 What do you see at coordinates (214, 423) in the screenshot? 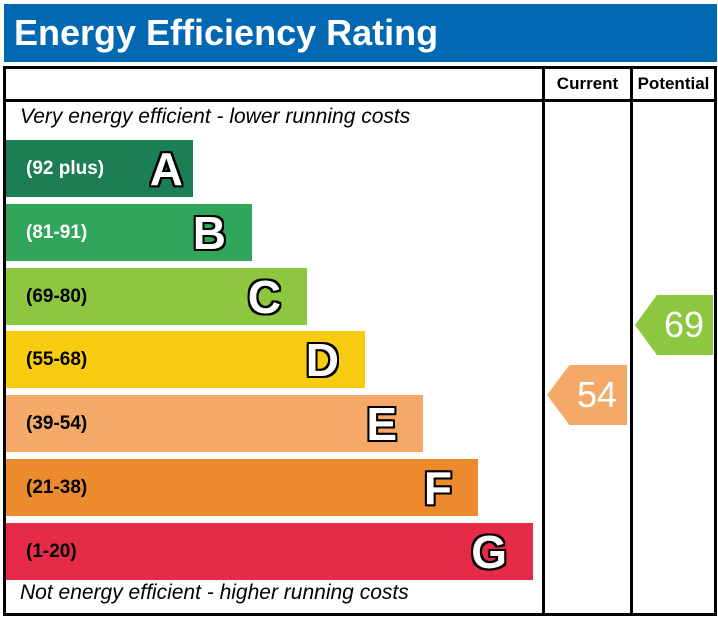
I see `band-row-e: (39-54) E` at bounding box center [214, 423].